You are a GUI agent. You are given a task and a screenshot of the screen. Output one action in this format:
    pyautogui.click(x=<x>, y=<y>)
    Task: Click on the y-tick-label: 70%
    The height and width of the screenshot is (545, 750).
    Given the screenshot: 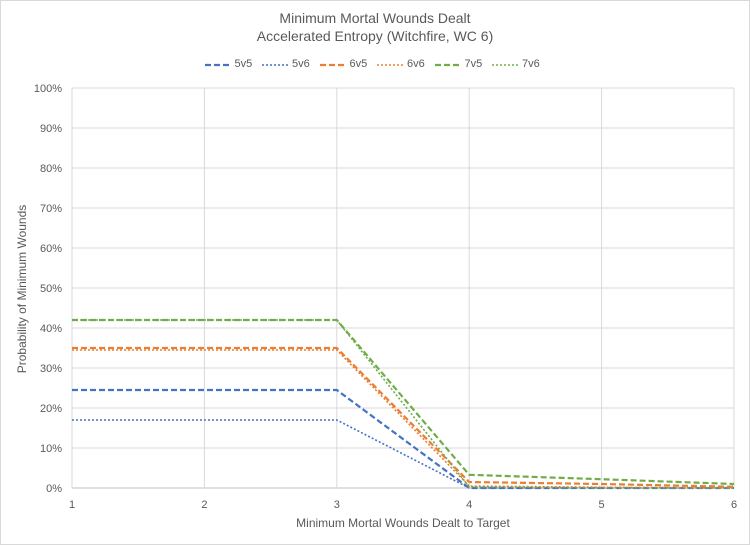 What is the action you would take?
    pyautogui.click(x=51, y=209)
    